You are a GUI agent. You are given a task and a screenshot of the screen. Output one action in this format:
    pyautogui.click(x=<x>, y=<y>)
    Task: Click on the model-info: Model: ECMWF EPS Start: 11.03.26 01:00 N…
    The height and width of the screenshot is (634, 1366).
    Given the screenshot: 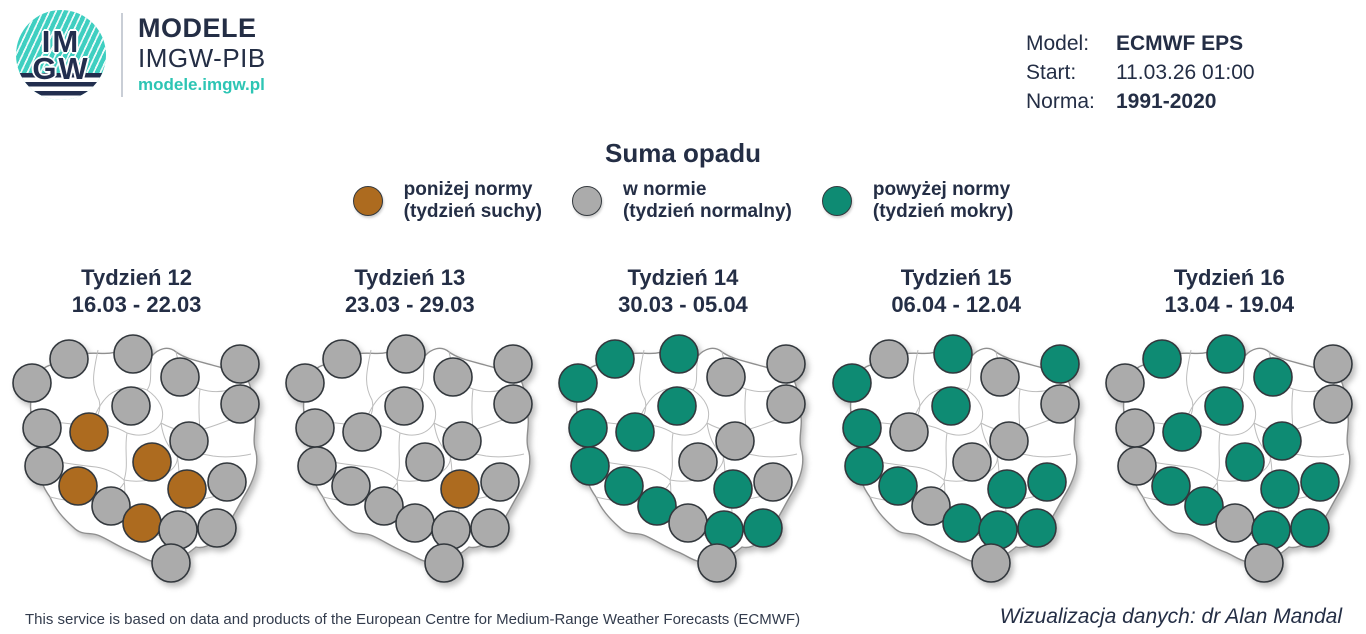 What is the action you would take?
    pyautogui.click(x=1140, y=72)
    